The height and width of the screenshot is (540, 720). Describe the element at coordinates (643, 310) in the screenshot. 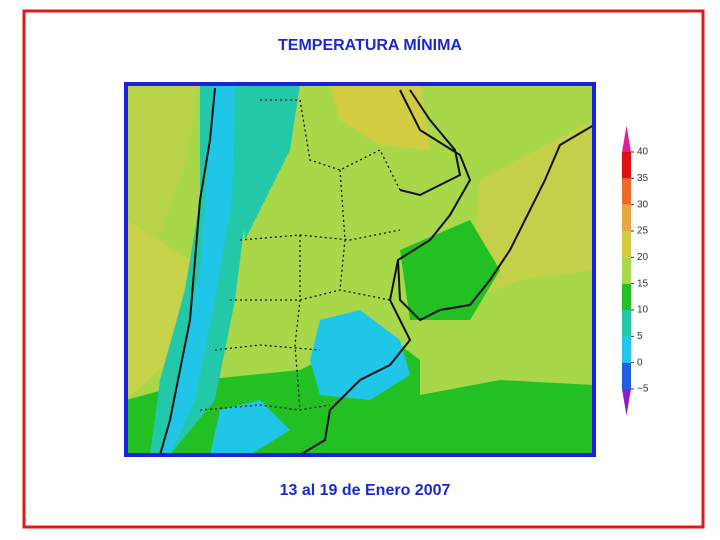

I see `tick-label: 10` at that location.